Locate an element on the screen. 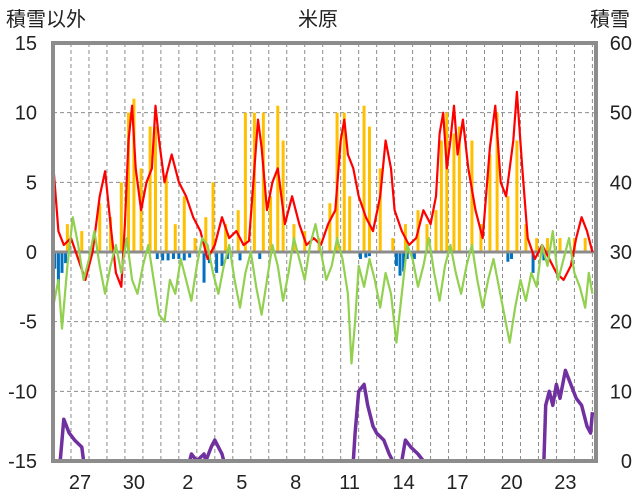 The image size is (636, 501). x-tick-label: 17 is located at coordinates (457, 483).